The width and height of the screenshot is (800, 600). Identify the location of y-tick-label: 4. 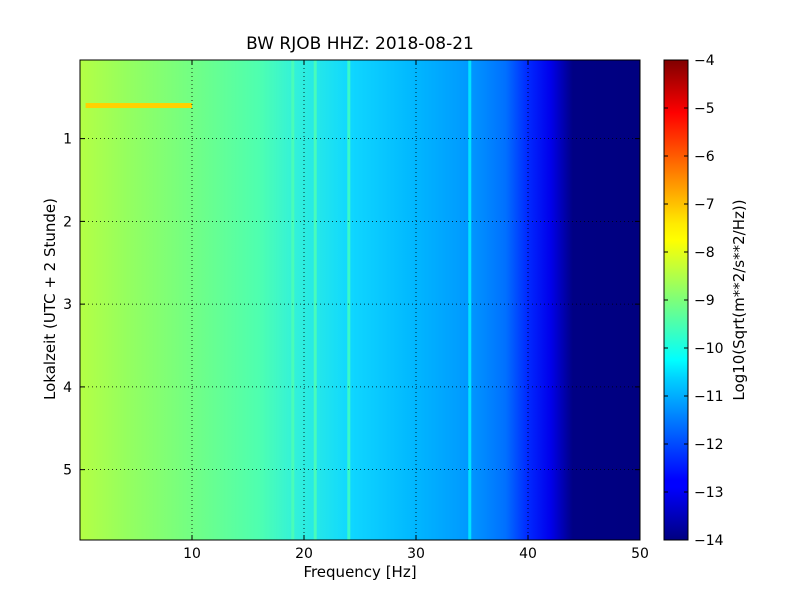
(67, 388).